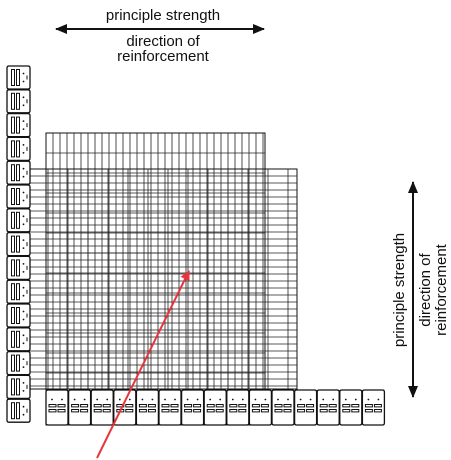  Describe the element at coordinates (143, 364) in the screenshot. I see `red-pointer-arrow-icon` at that location.